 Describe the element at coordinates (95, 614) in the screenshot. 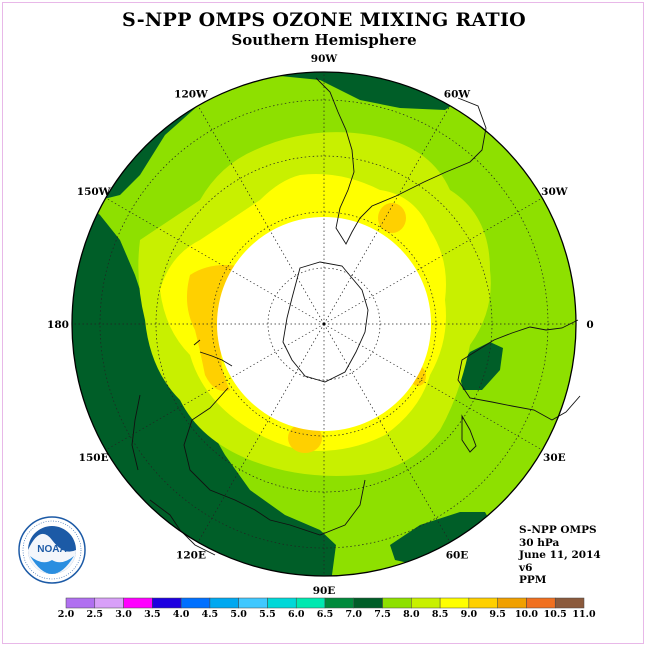

I see `colorbar-tick-label: 2.5` at that location.